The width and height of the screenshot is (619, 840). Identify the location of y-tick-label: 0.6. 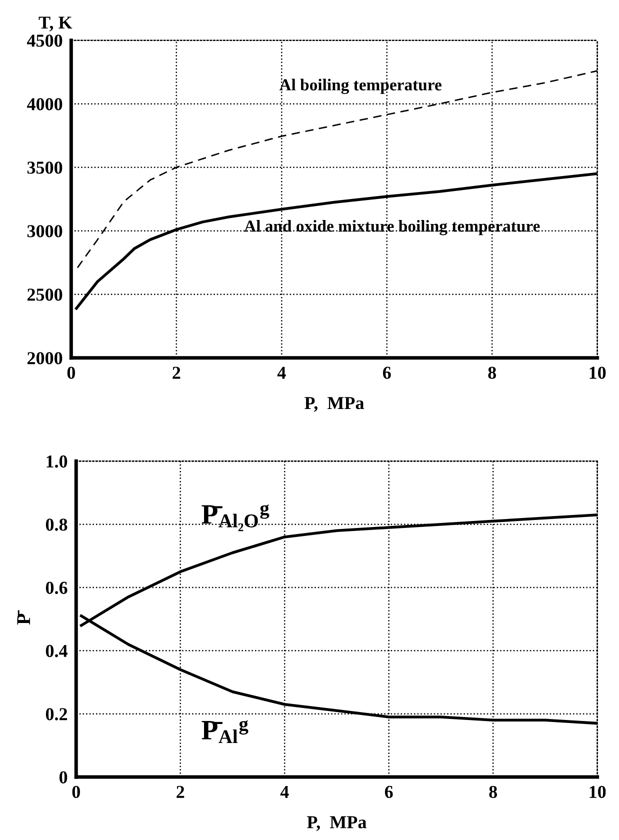
(57, 588).